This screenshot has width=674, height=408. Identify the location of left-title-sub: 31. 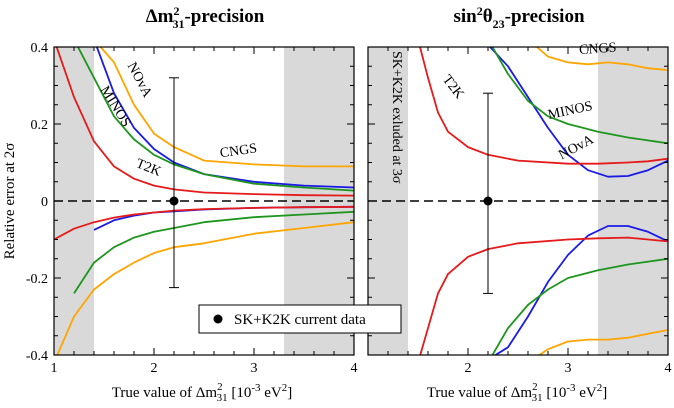
(178, 24).